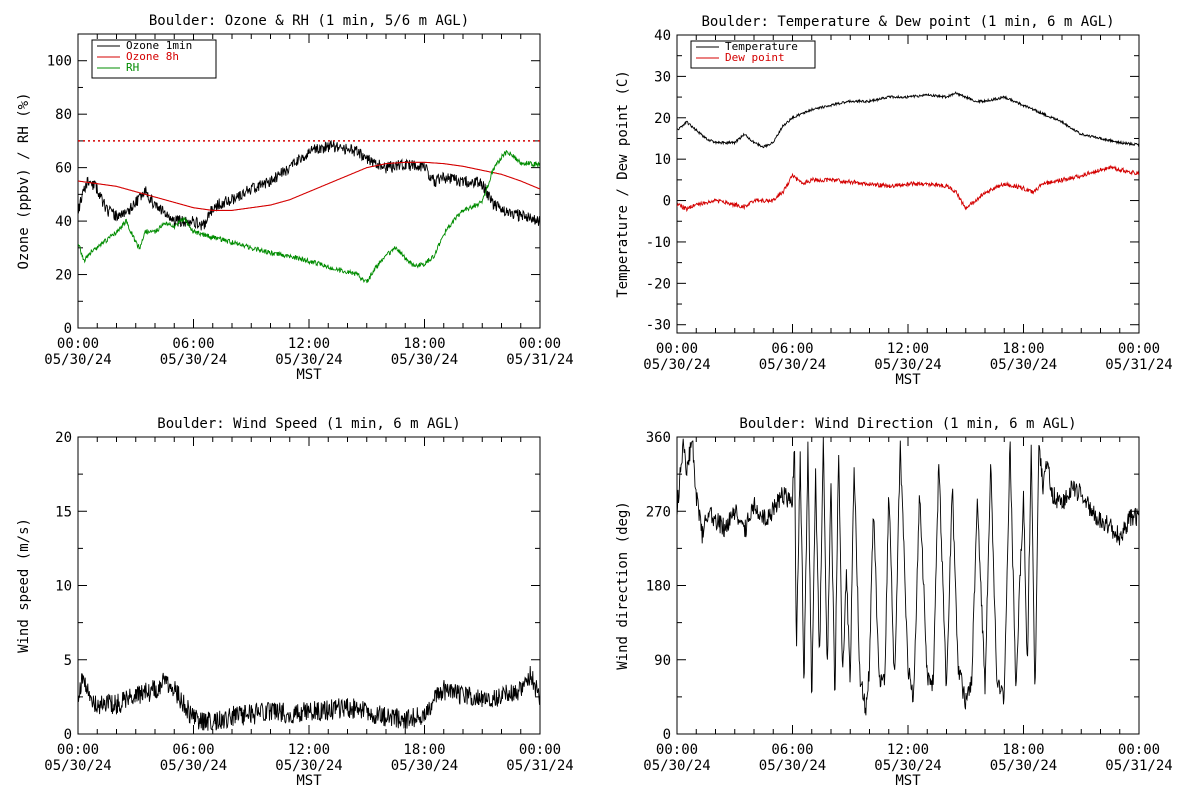  I want to click on y-tick-label: -10, so click(658, 243).